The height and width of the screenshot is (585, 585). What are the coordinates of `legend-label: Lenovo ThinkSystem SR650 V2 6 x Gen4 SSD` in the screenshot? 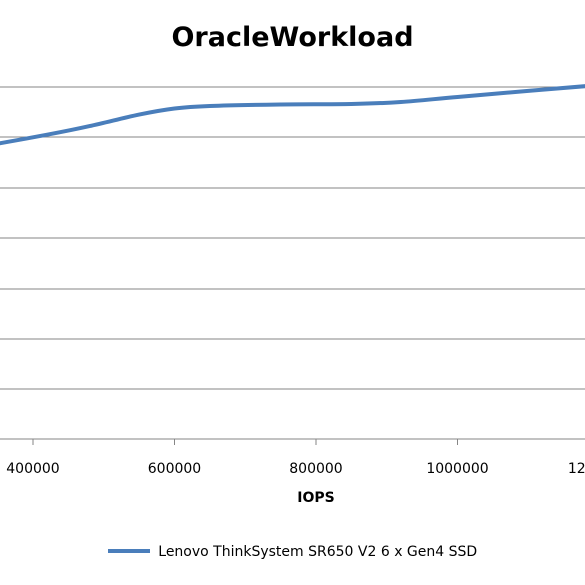 It's located at (318, 552).